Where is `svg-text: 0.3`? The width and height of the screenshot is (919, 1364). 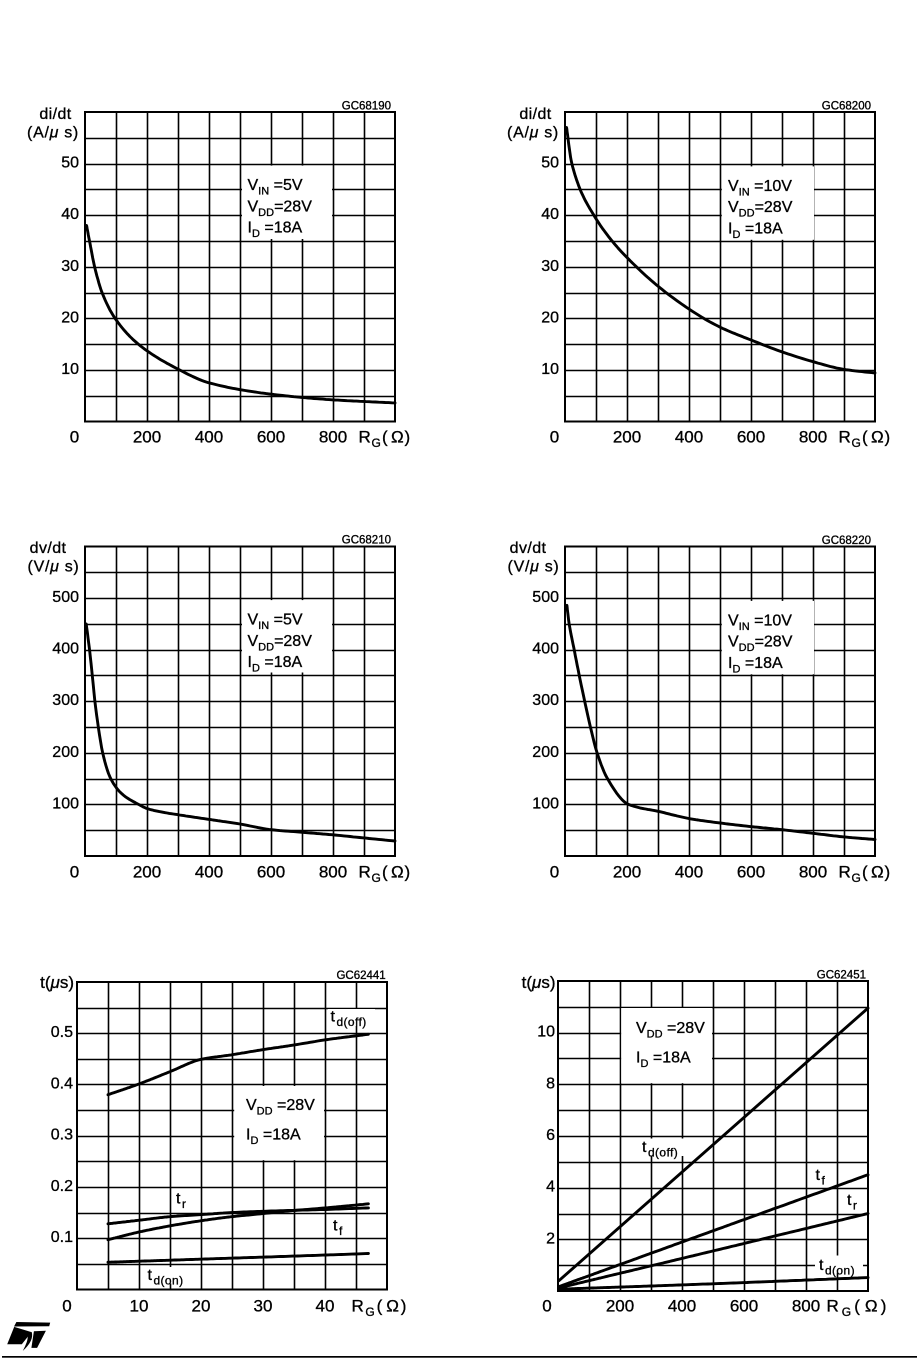
svg-text: 0.3 is located at coordinates (62, 1135).